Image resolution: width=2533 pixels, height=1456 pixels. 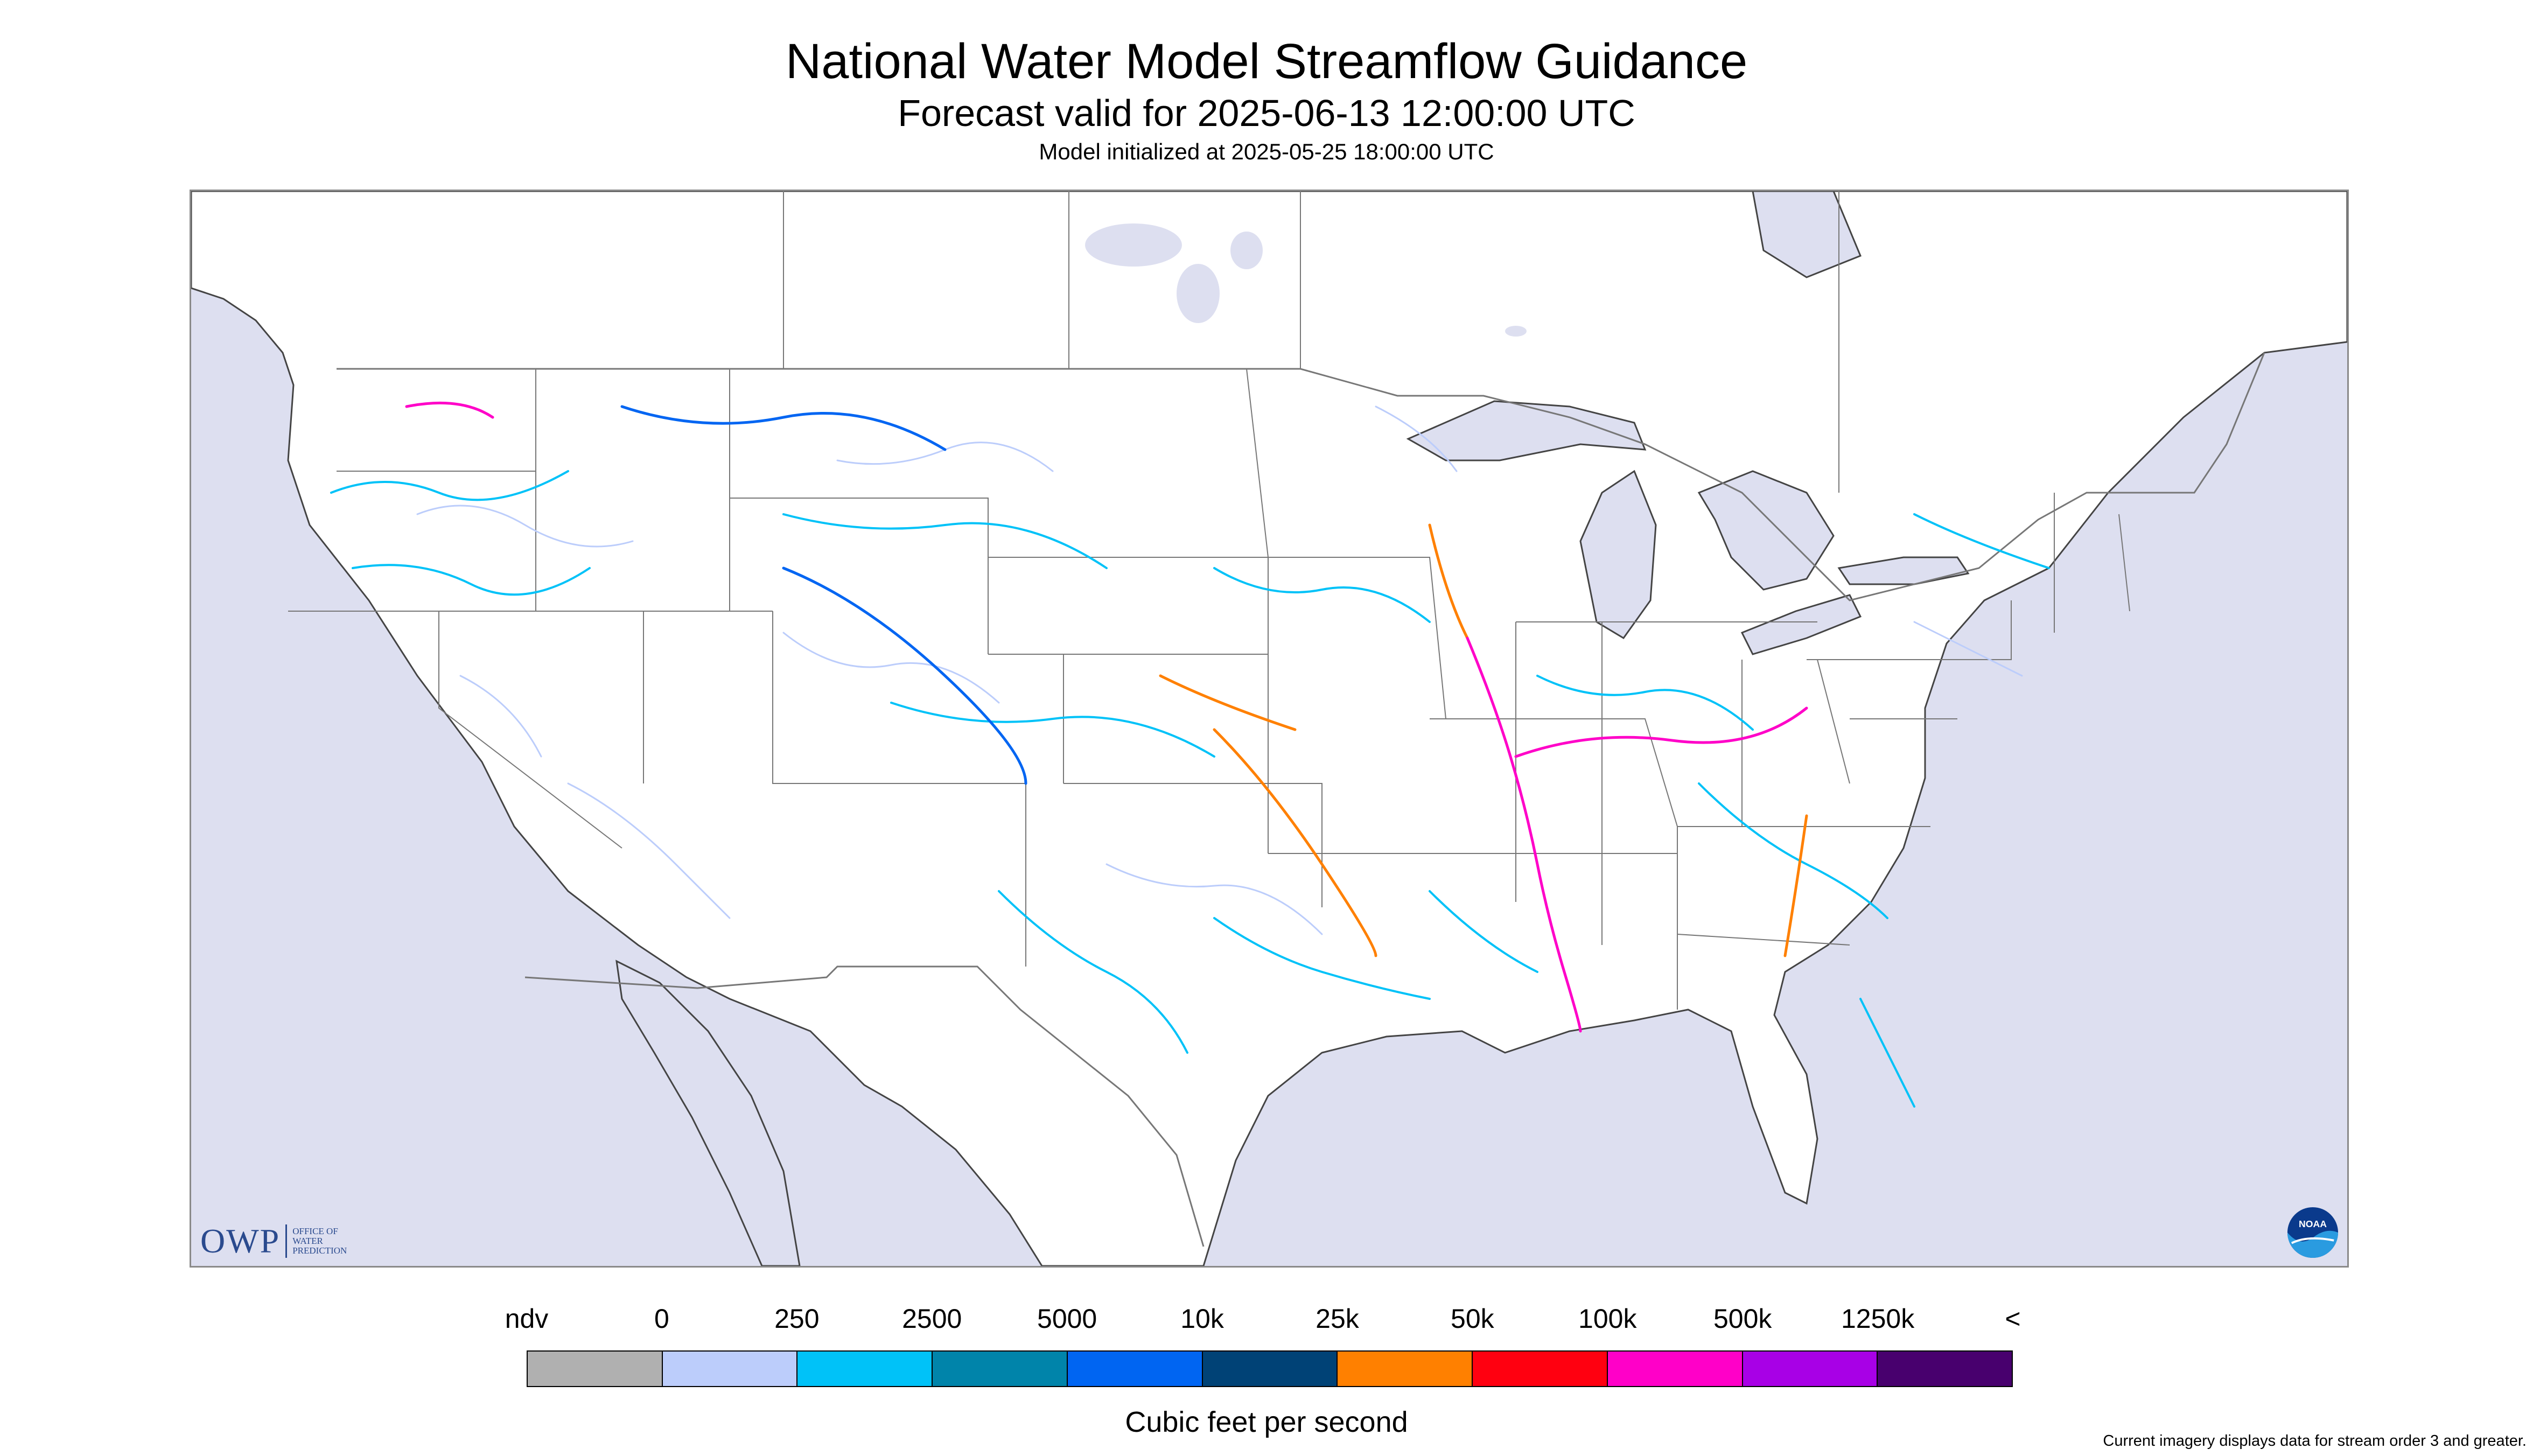 What do you see at coordinates (307, 1241) in the screenshot?
I see `owp-name-line2: WATER` at bounding box center [307, 1241].